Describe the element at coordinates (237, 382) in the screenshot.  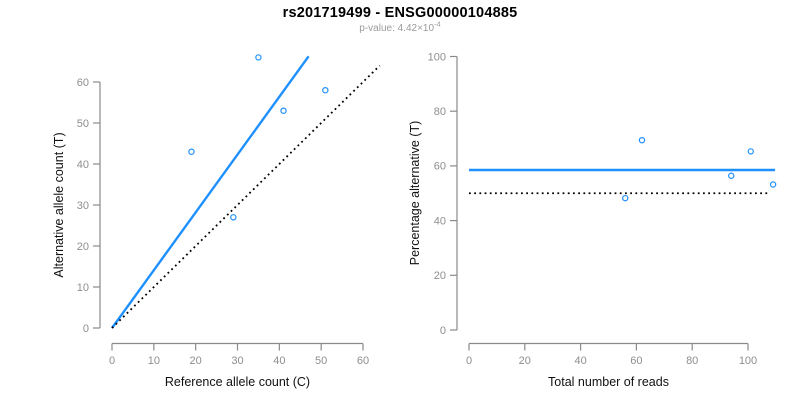
I see `x-axis-title: Reference allele count (C)` at that location.